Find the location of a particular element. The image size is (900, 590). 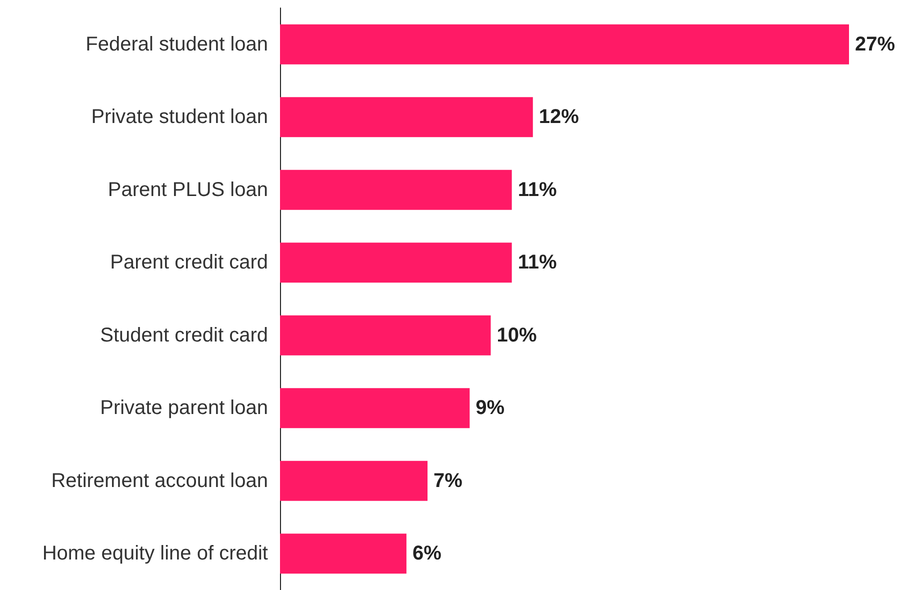

data-label: 10% is located at coordinates (516, 335).